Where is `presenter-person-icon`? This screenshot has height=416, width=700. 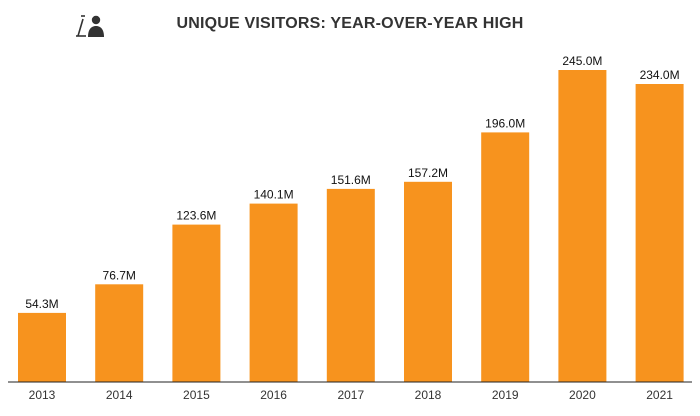
presenter-person-icon is located at coordinates (90, 26).